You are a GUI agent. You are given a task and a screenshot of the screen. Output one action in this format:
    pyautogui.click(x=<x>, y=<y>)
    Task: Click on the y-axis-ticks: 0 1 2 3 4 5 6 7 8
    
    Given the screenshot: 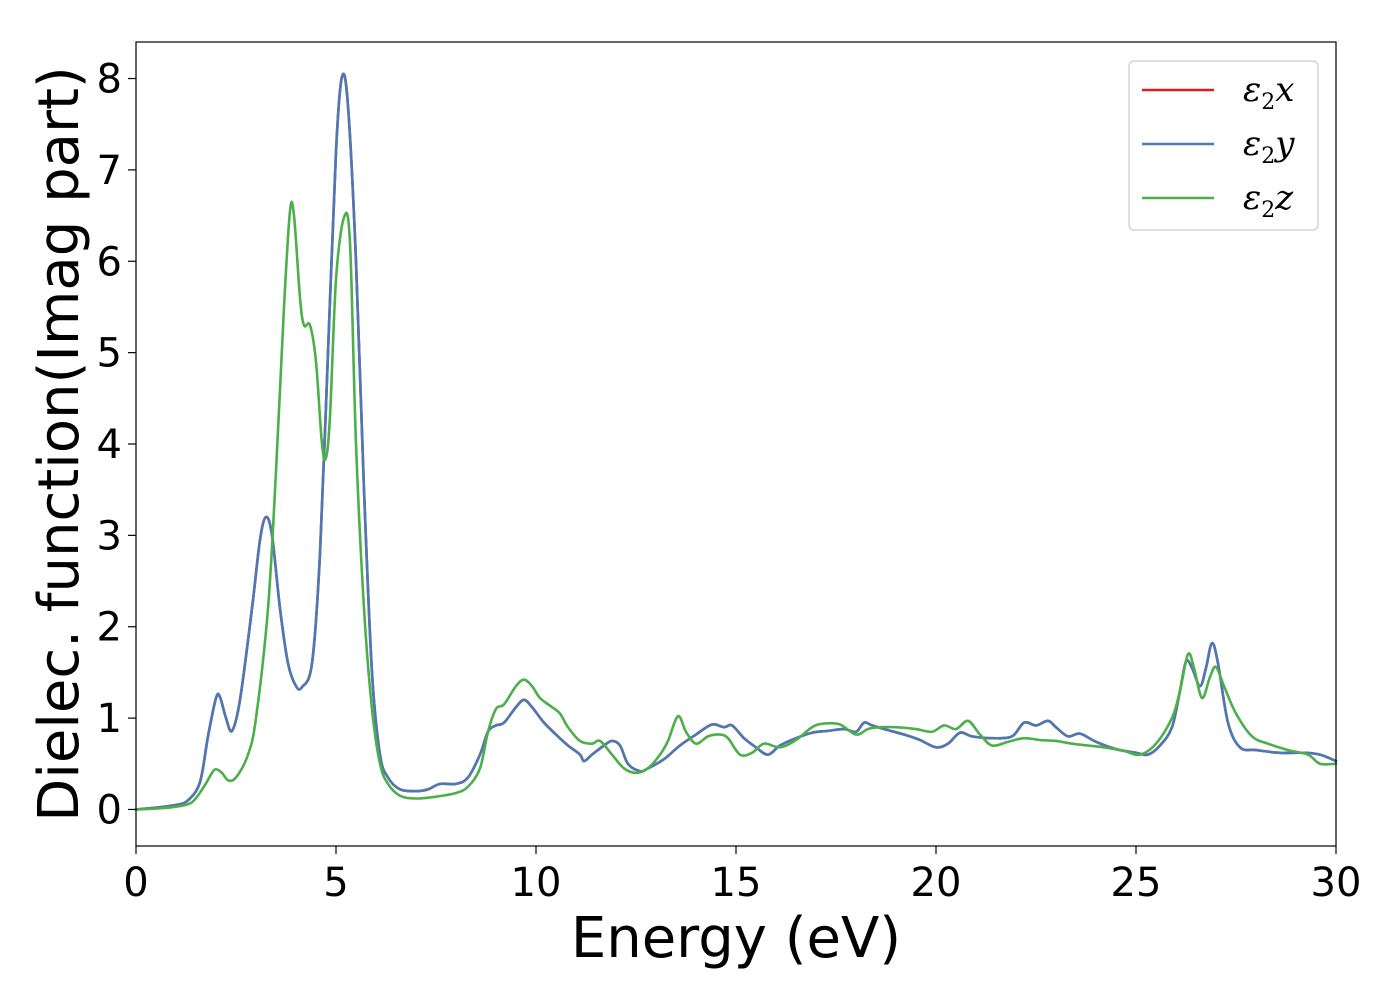 What is the action you would take?
    pyautogui.click(x=116, y=445)
    